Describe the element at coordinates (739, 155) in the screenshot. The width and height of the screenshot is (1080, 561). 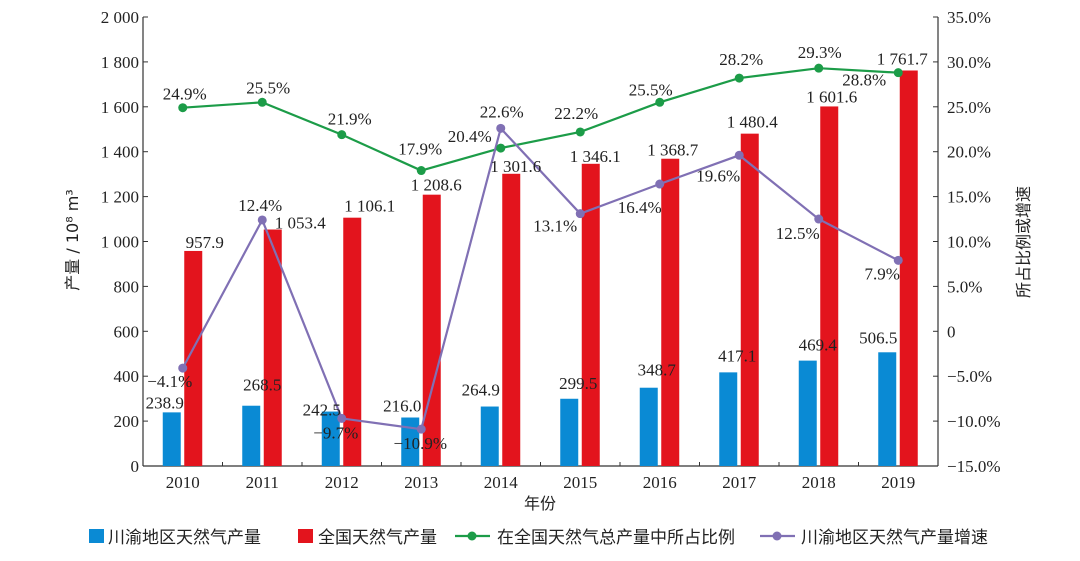
I see `point-growth-rate-2017` at that location.